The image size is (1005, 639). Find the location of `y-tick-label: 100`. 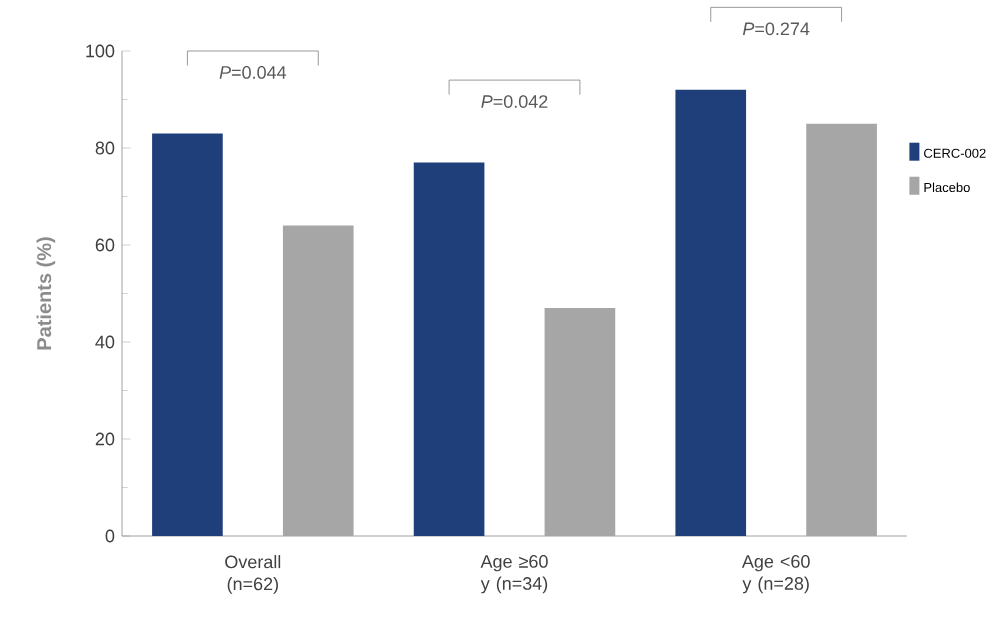

y-tick-label: 100 is located at coordinates (100, 51).